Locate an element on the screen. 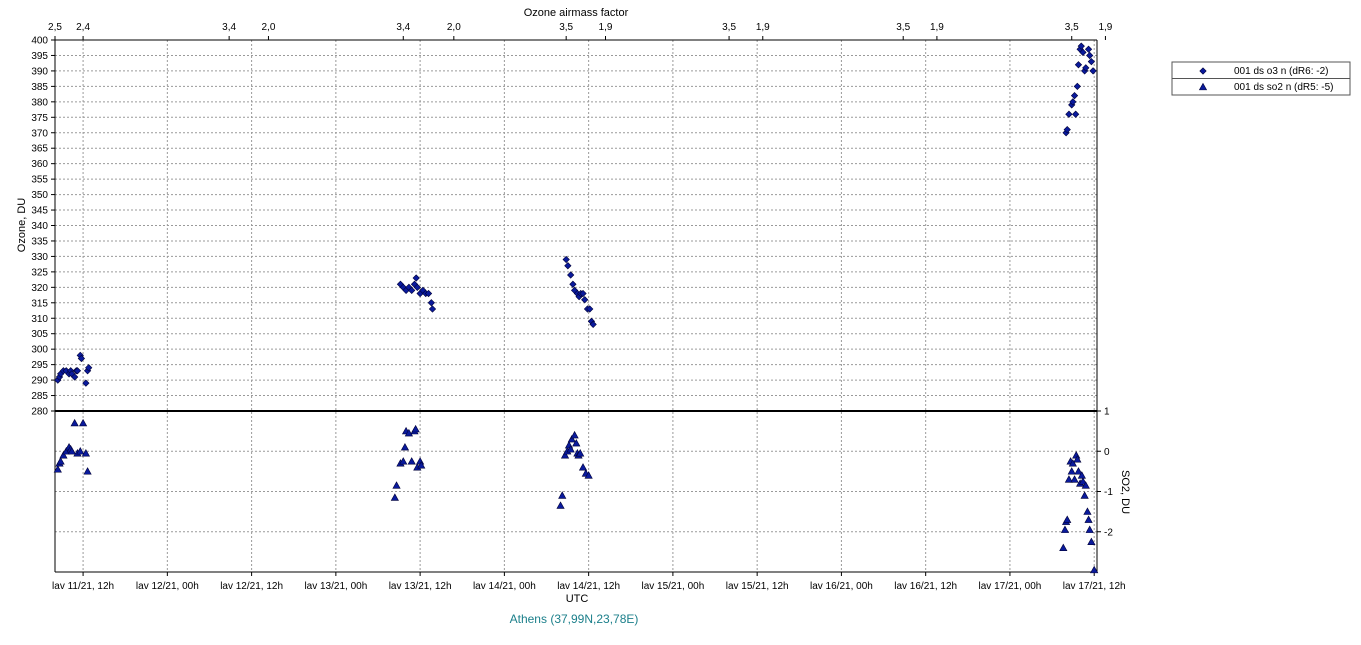 The width and height of the screenshot is (1361, 645). legend-marker-o3 is located at coordinates (1203, 71).